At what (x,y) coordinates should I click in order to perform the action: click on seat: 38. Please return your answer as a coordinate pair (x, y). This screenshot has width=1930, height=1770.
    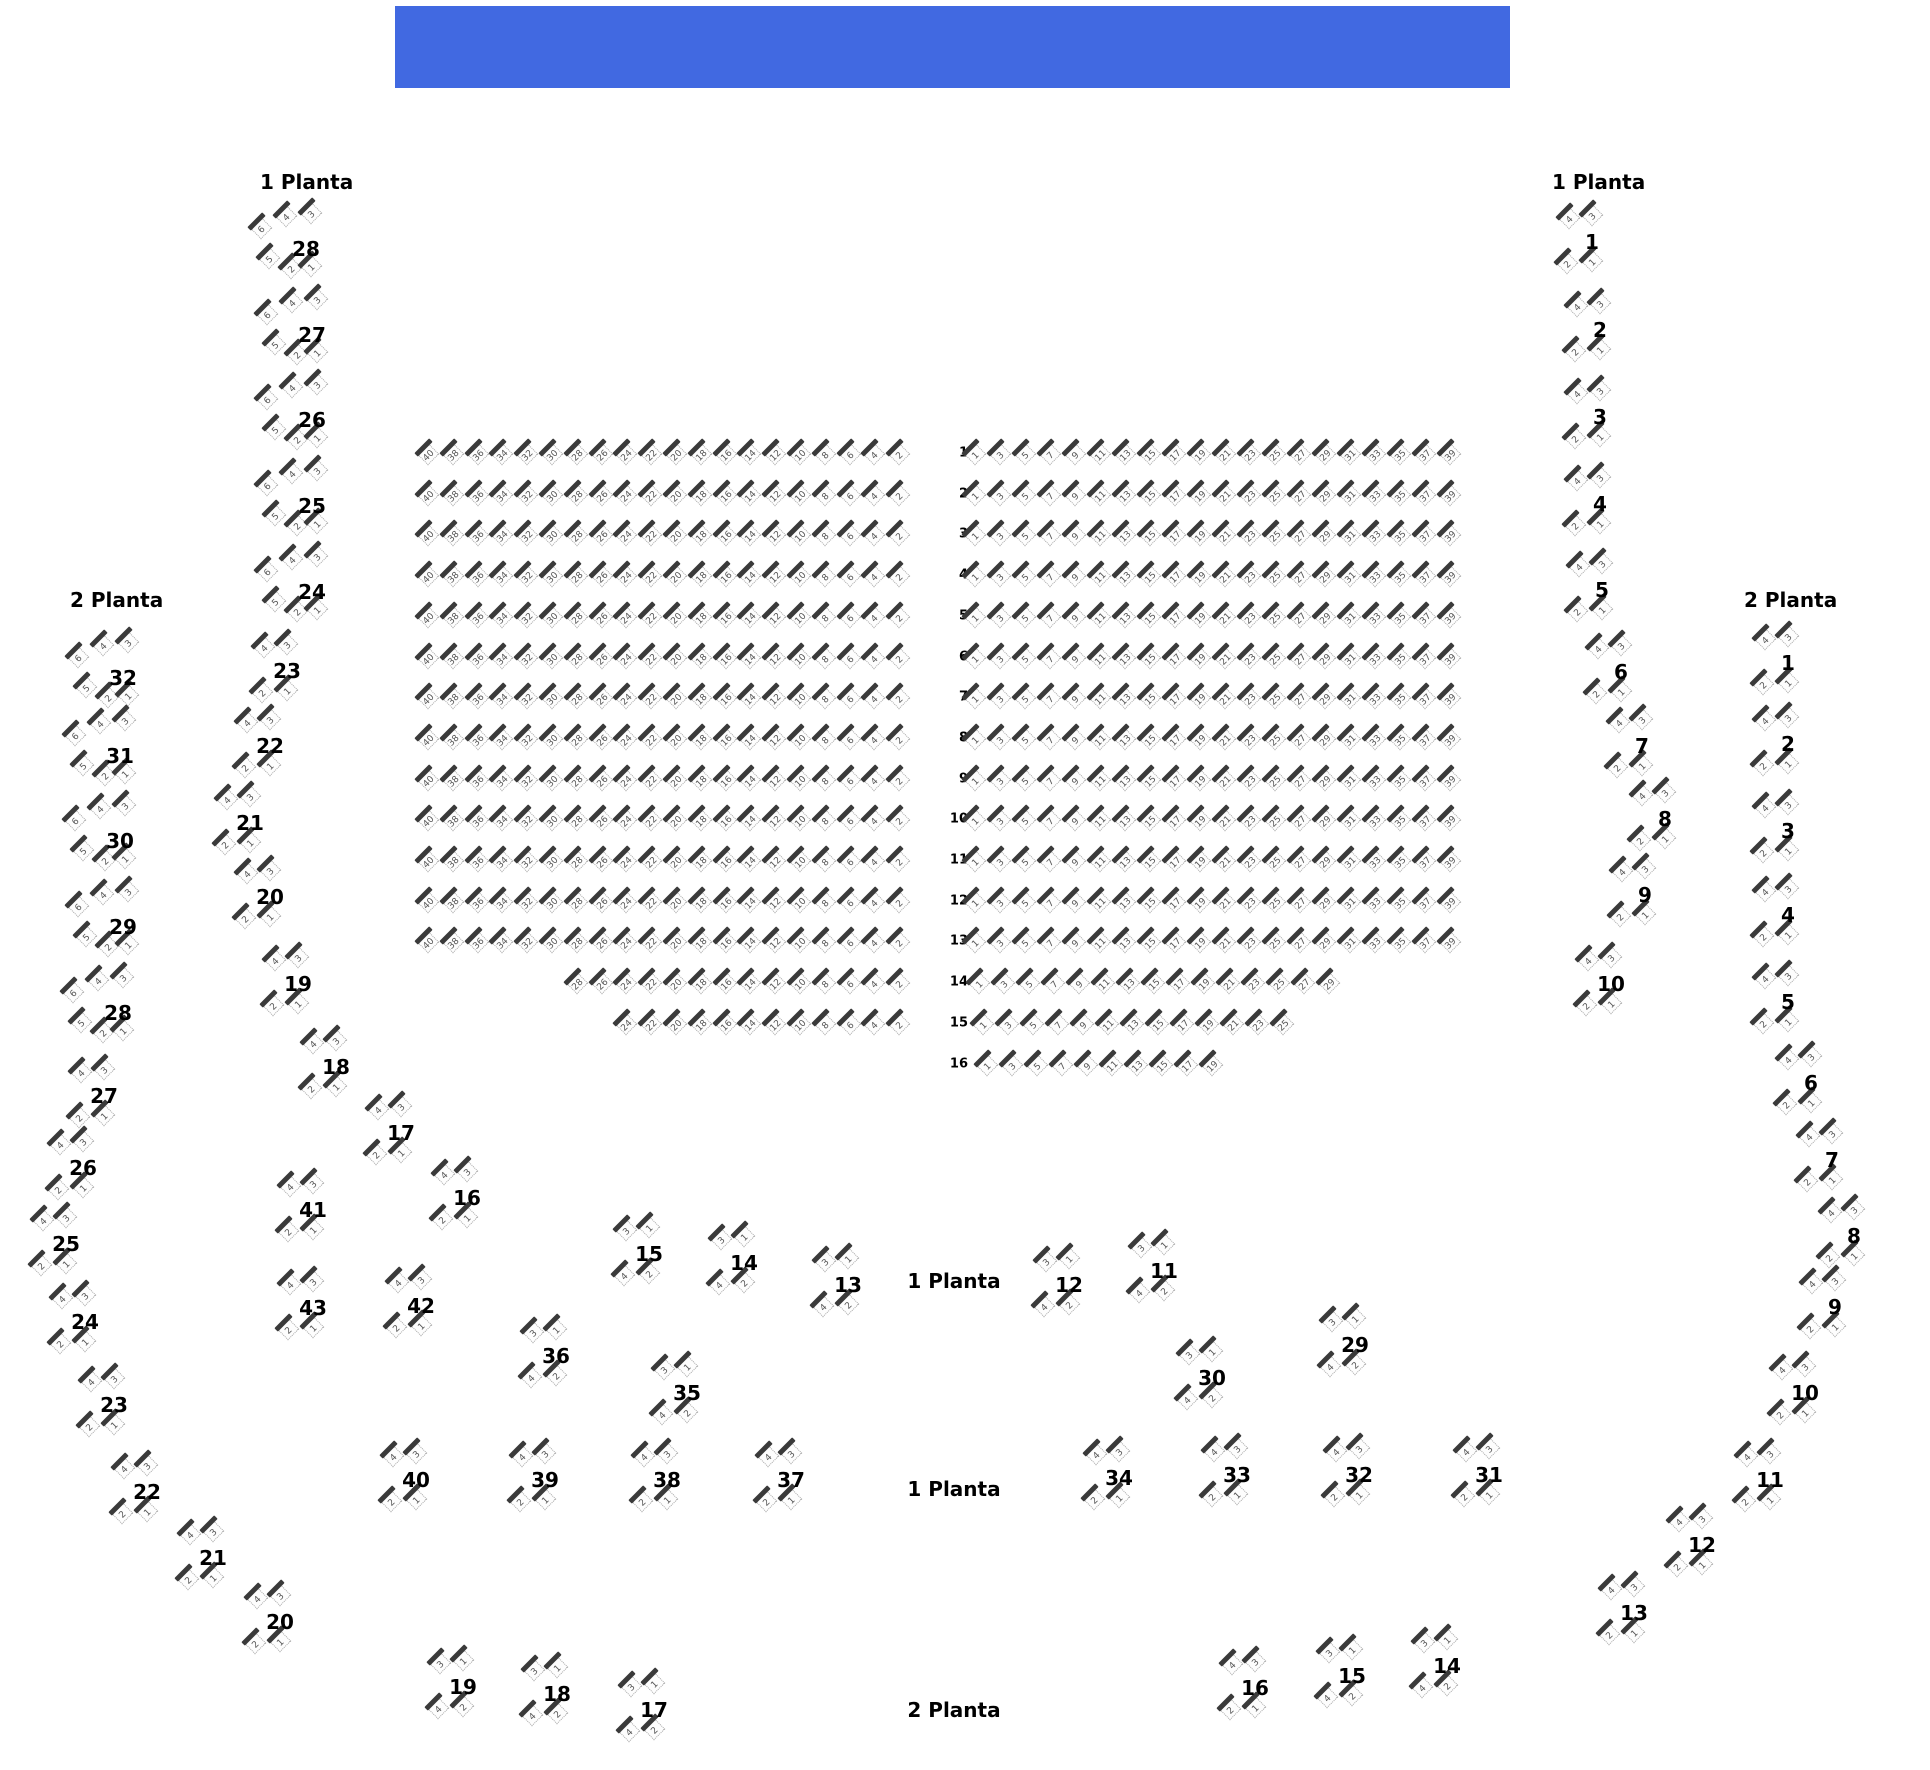
    Looking at the image, I should click on (452, 818).